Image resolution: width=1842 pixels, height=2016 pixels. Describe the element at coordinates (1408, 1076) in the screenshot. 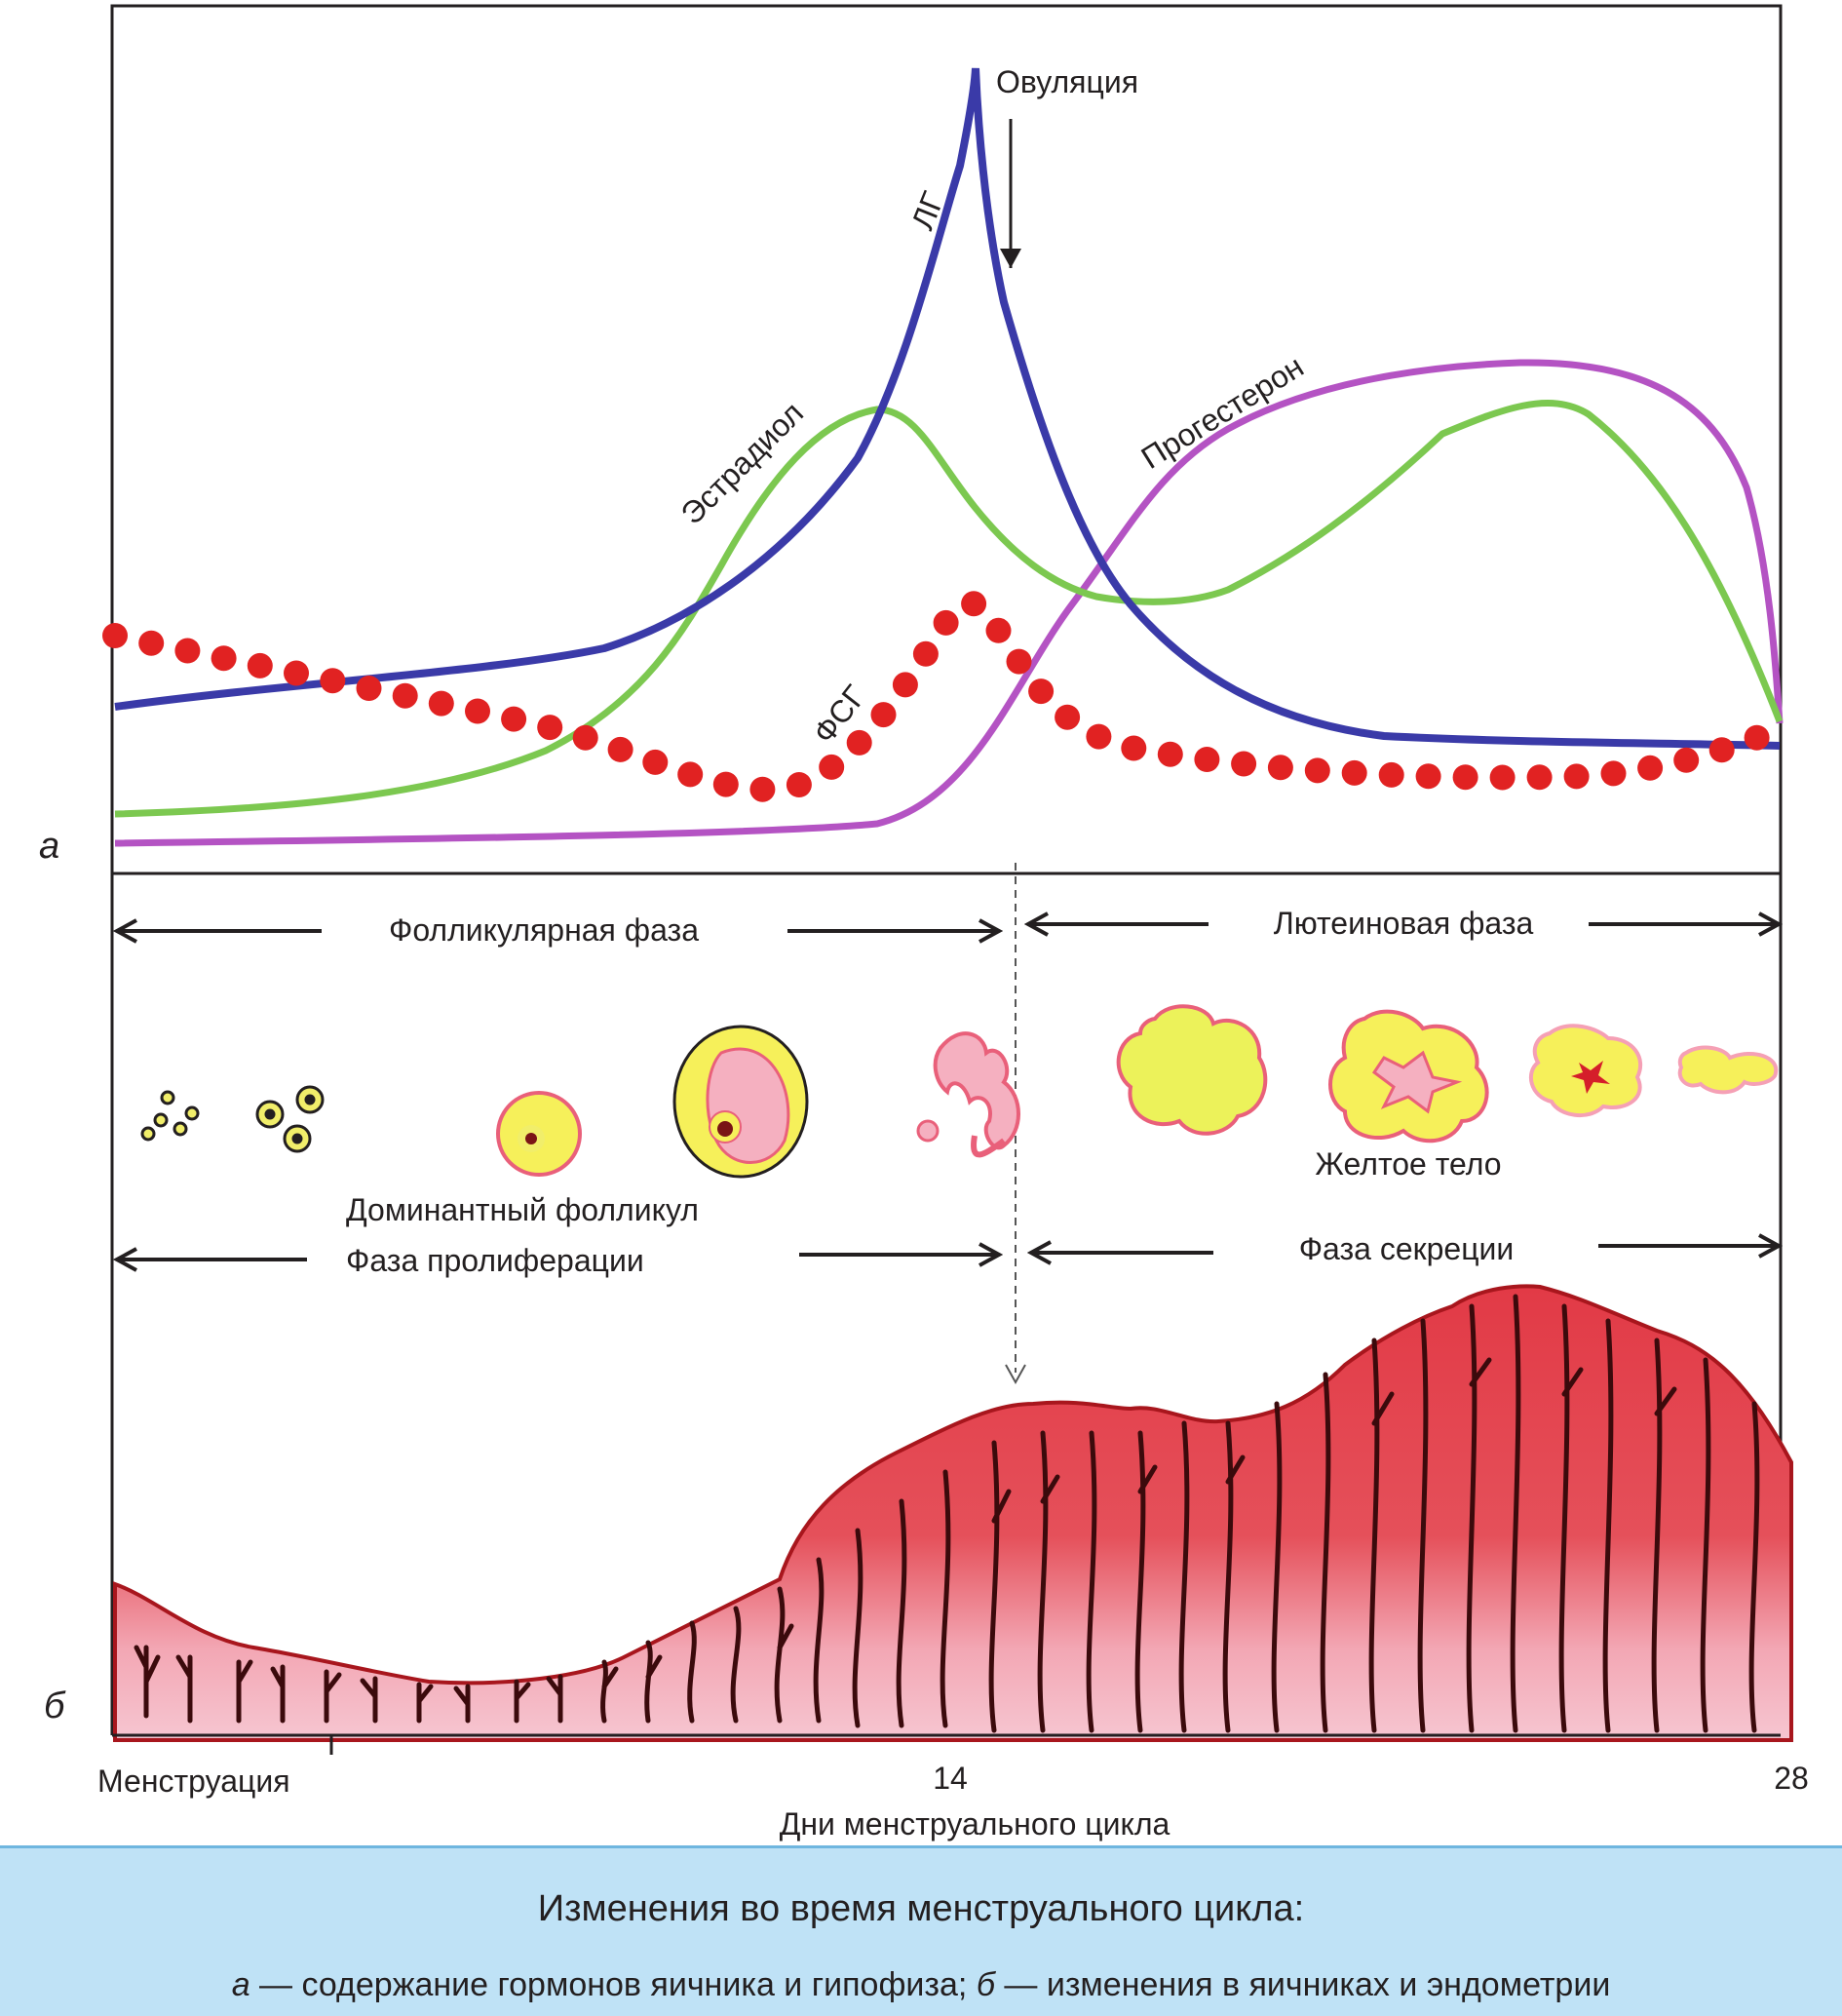

I see `corpus-luteum-icon` at that location.